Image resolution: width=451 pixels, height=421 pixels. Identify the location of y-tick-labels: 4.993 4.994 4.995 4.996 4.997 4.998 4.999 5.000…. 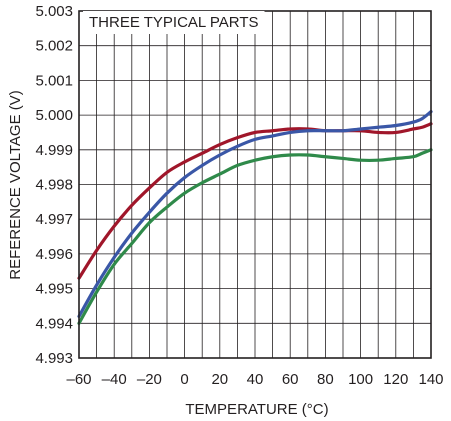
(54, 185).